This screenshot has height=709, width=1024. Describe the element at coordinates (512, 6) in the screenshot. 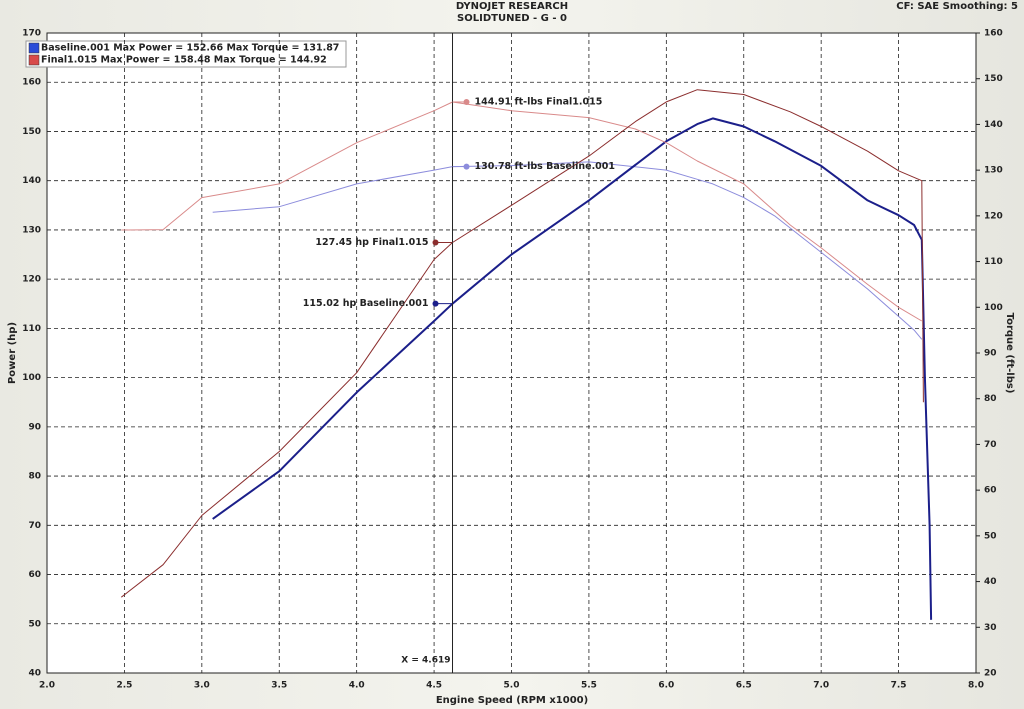

I see `chart-title: DYNOJET RESEARCH` at that location.